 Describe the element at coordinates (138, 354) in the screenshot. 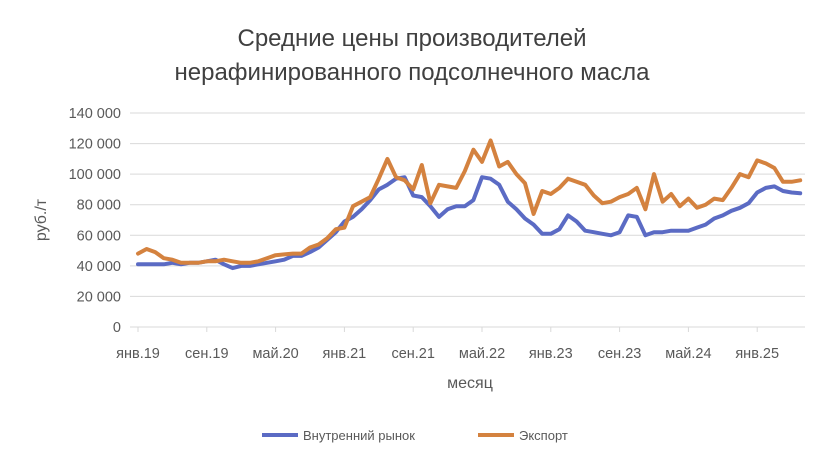

I see `x-tick-label: янв.19` at that location.